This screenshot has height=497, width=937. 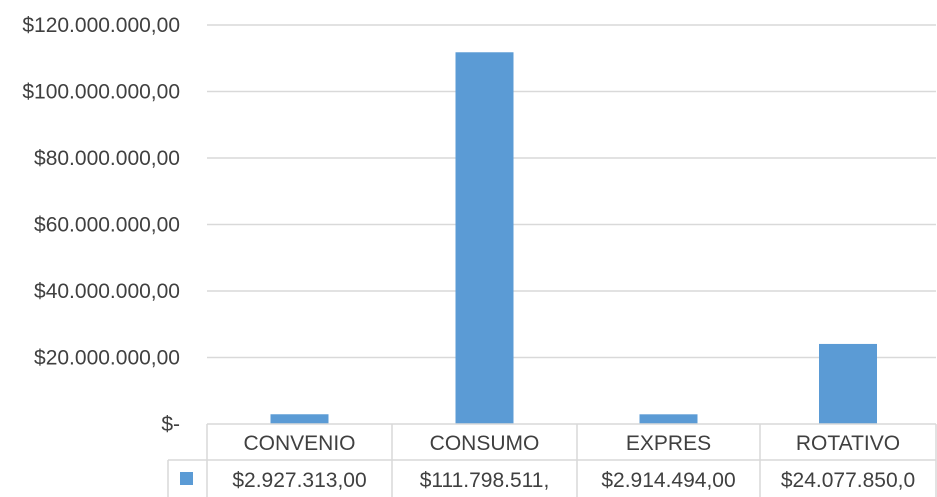 I want to click on bar-rotativo, so click(x=848, y=383).